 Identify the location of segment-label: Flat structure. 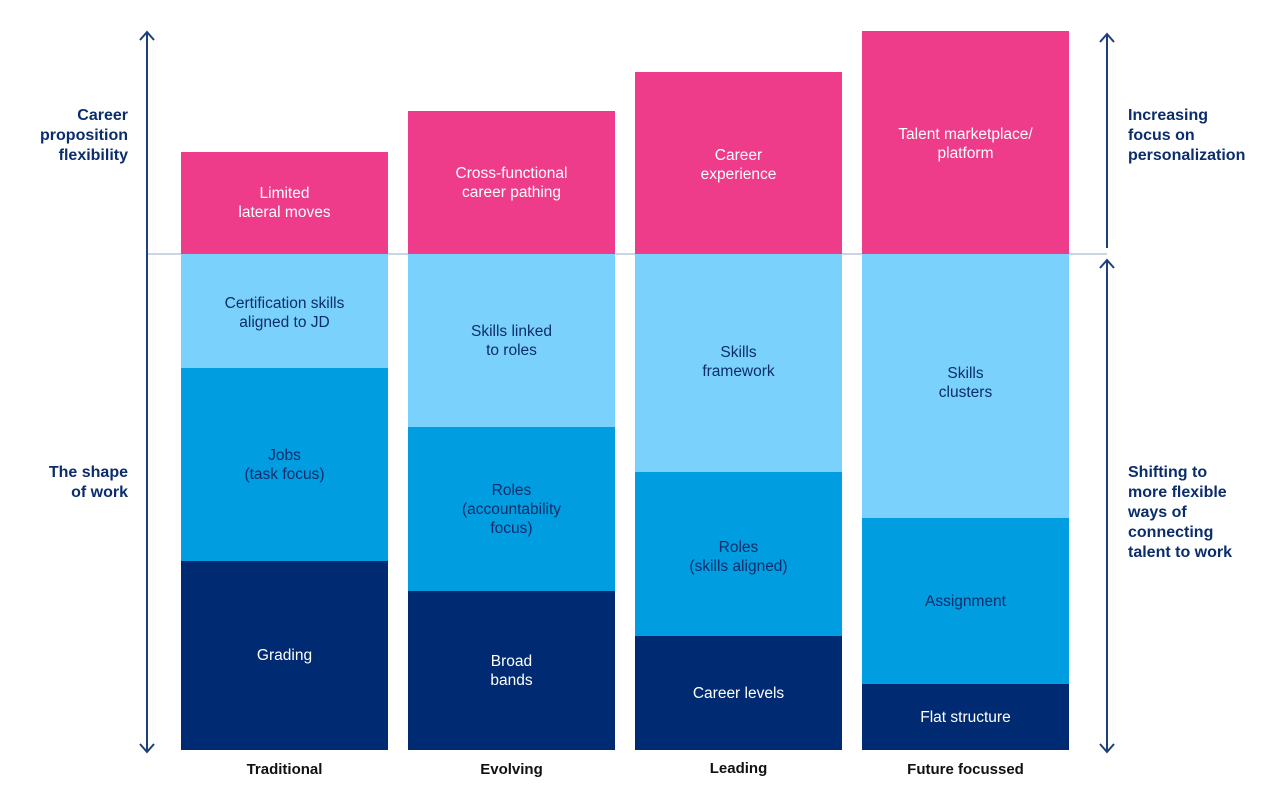
(965, 717).